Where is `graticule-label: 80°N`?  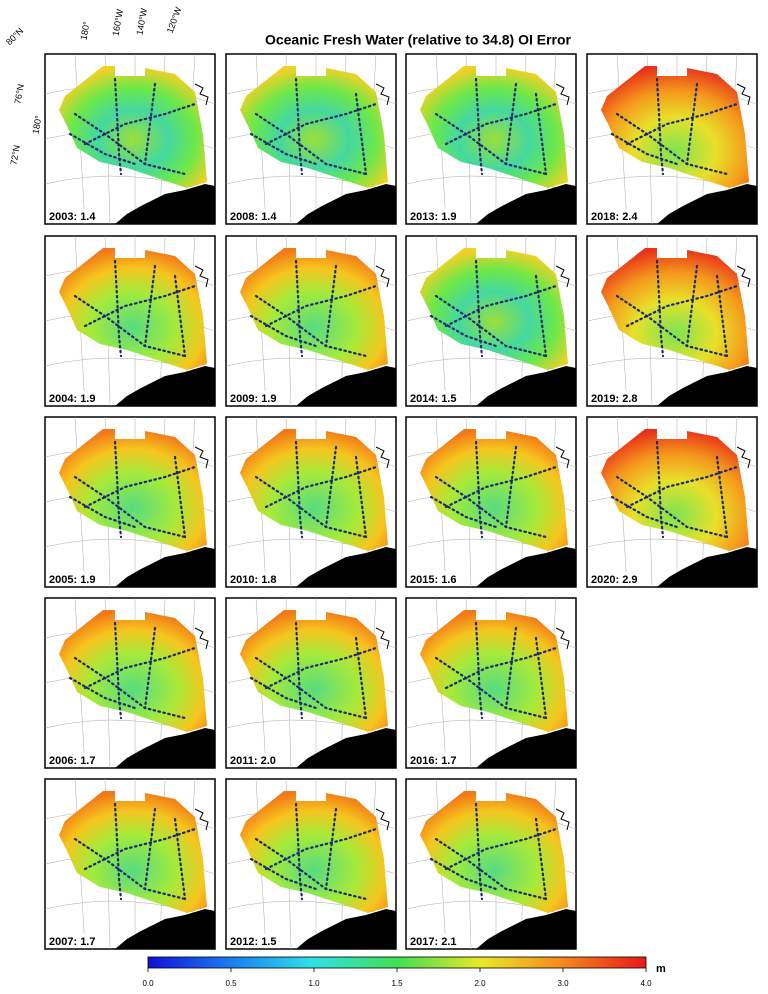
graticule-label: 80°N is located at coordinates (14, 36).